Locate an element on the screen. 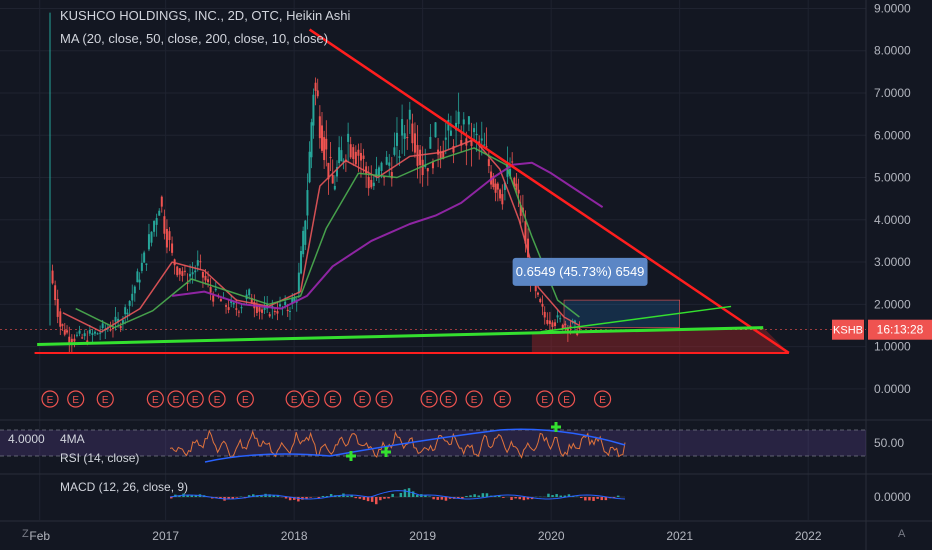  x-tick-label: 2017 is located at coordinates (165, 536).